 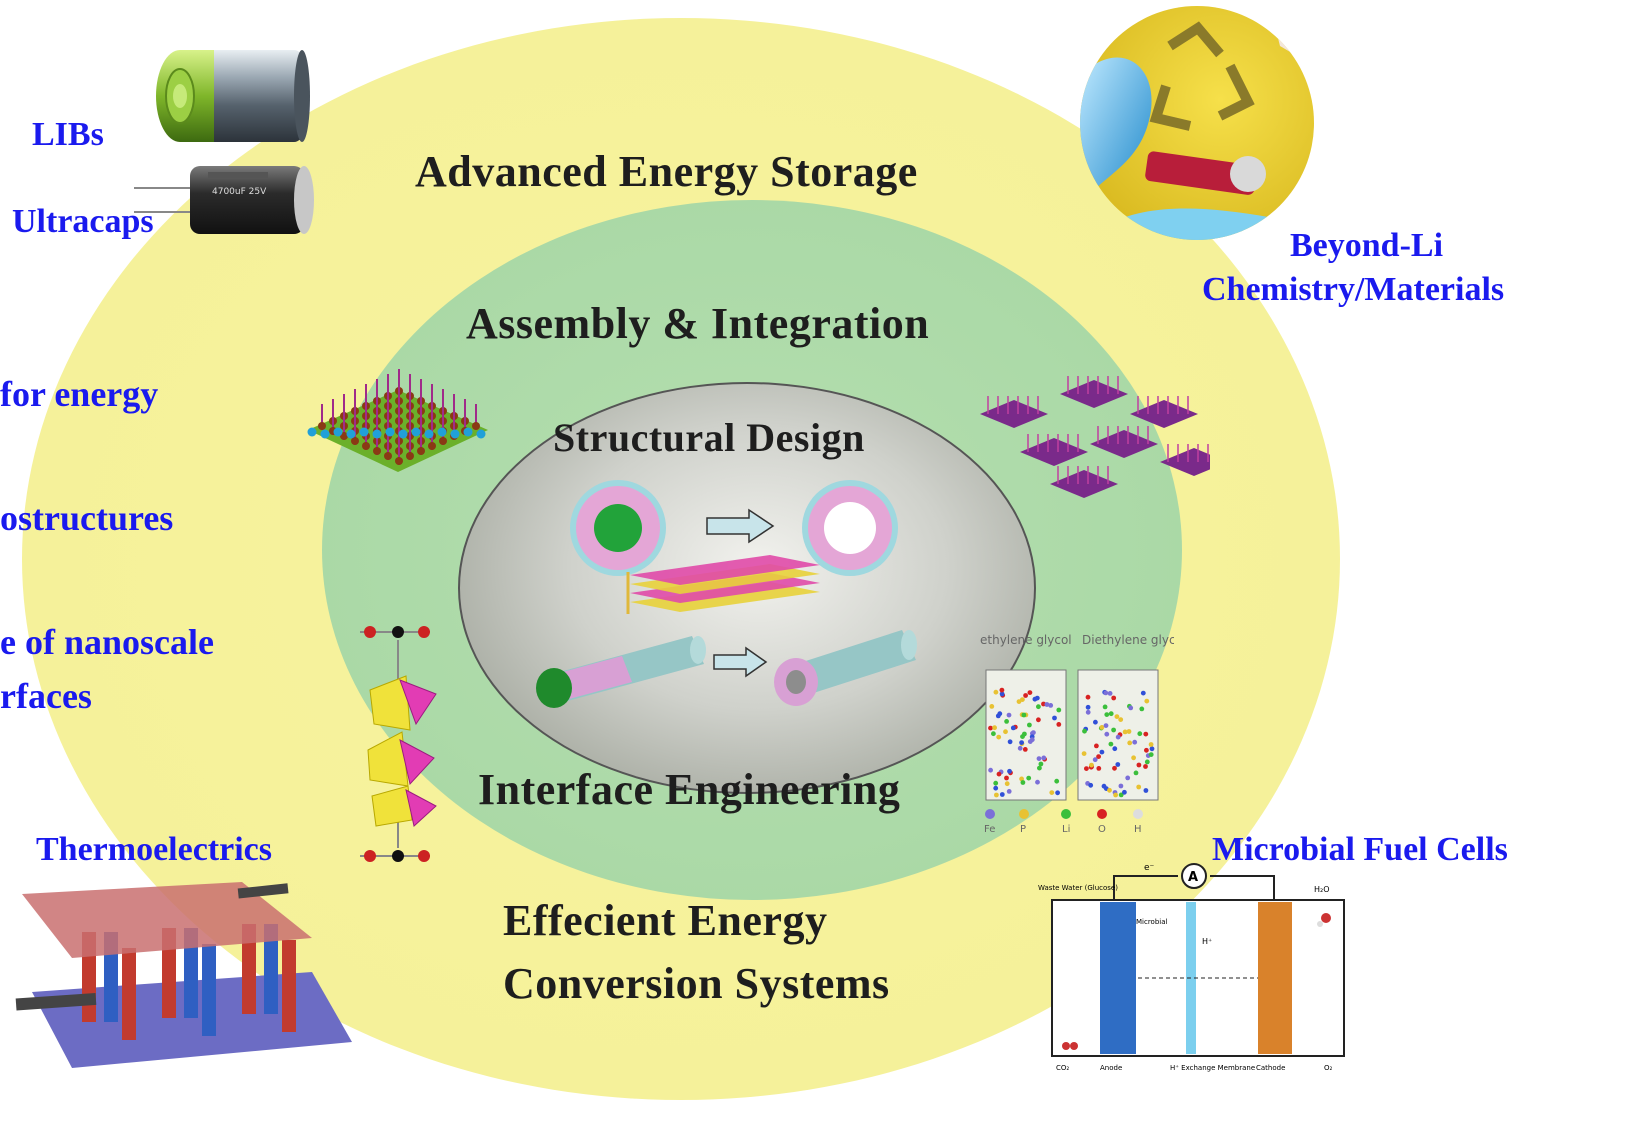 I want to click on legend-p: P, so click(x=1023, y=829).